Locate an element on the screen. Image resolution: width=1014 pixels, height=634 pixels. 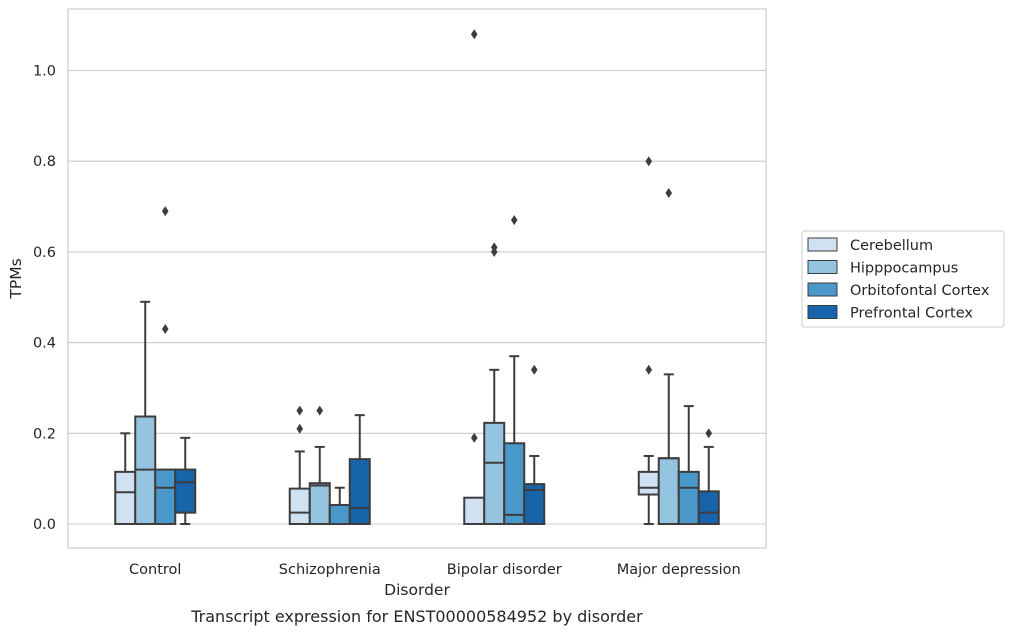
x-tick-label: Bipolar disorder is located at coordinates (504, 570).